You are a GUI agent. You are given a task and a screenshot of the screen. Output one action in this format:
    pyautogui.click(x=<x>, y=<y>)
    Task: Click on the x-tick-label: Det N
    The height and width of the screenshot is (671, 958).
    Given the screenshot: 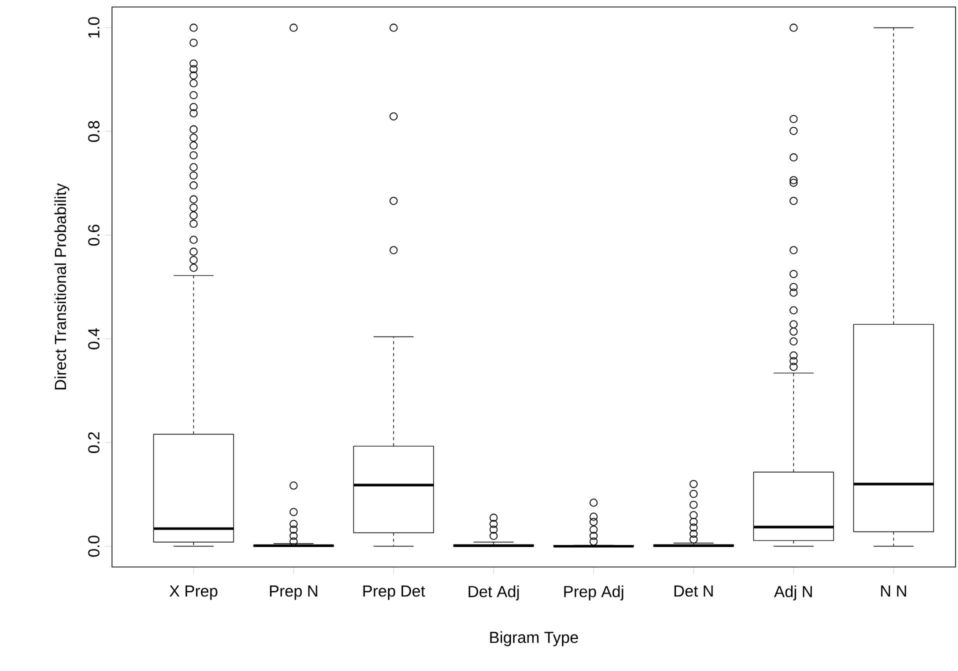 What is the action you would take?
    pyautogui.click(x=693, y=591)
    